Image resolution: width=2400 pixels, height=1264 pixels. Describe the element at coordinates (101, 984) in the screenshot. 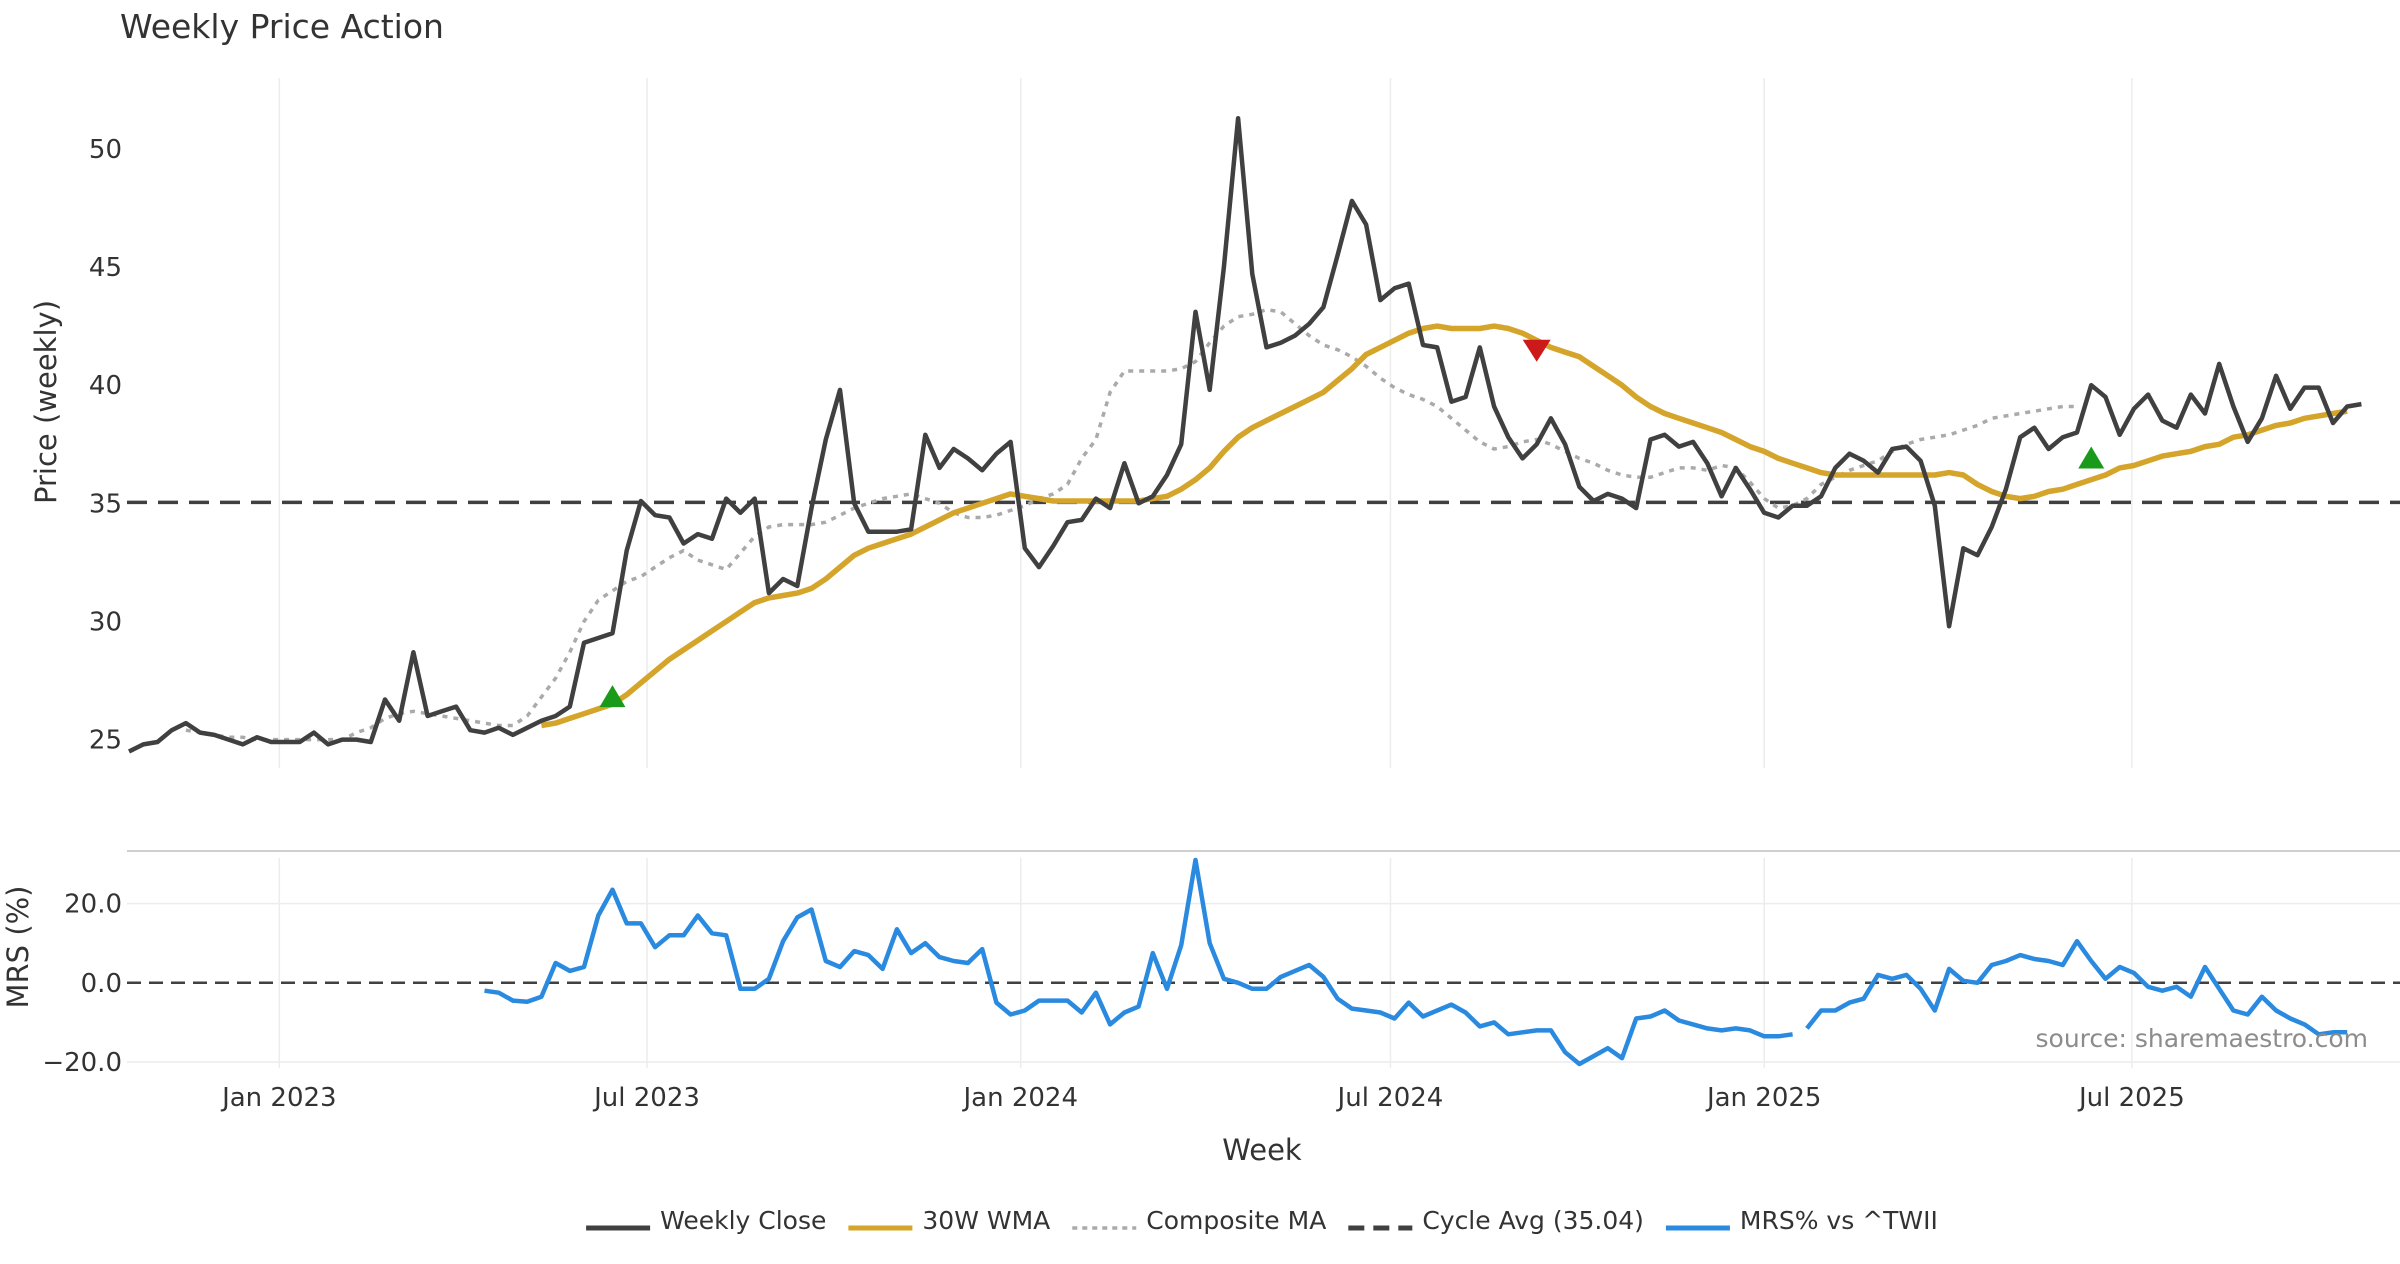

I see `mrs-y-tick-label: 0.0` at that location.